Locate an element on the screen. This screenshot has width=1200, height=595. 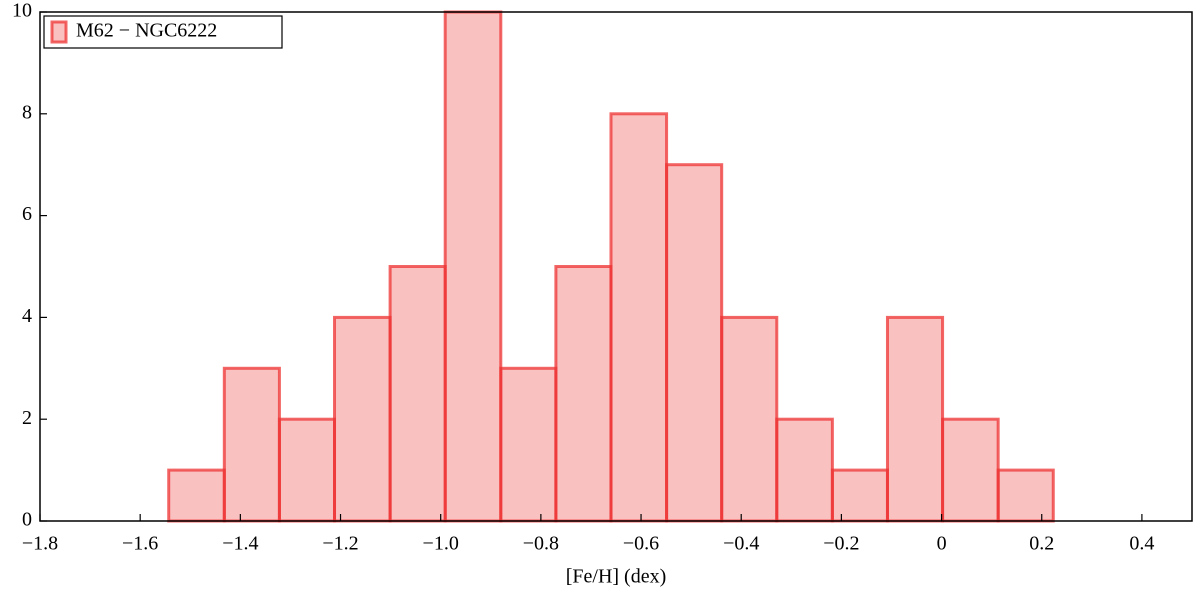
x-tick-label: 0.4 is located at coordinates (1141, 544).